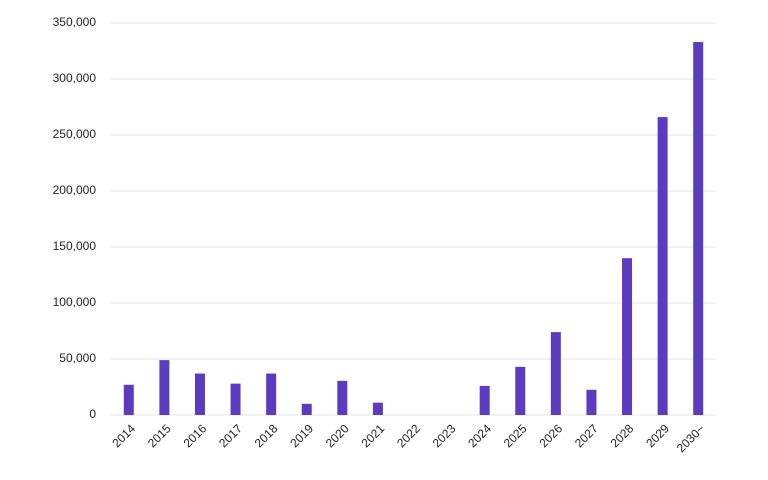 The height and width of the screenshot is (480, 768). I want to click on x-tick-label: 2017, so click(230, 435).